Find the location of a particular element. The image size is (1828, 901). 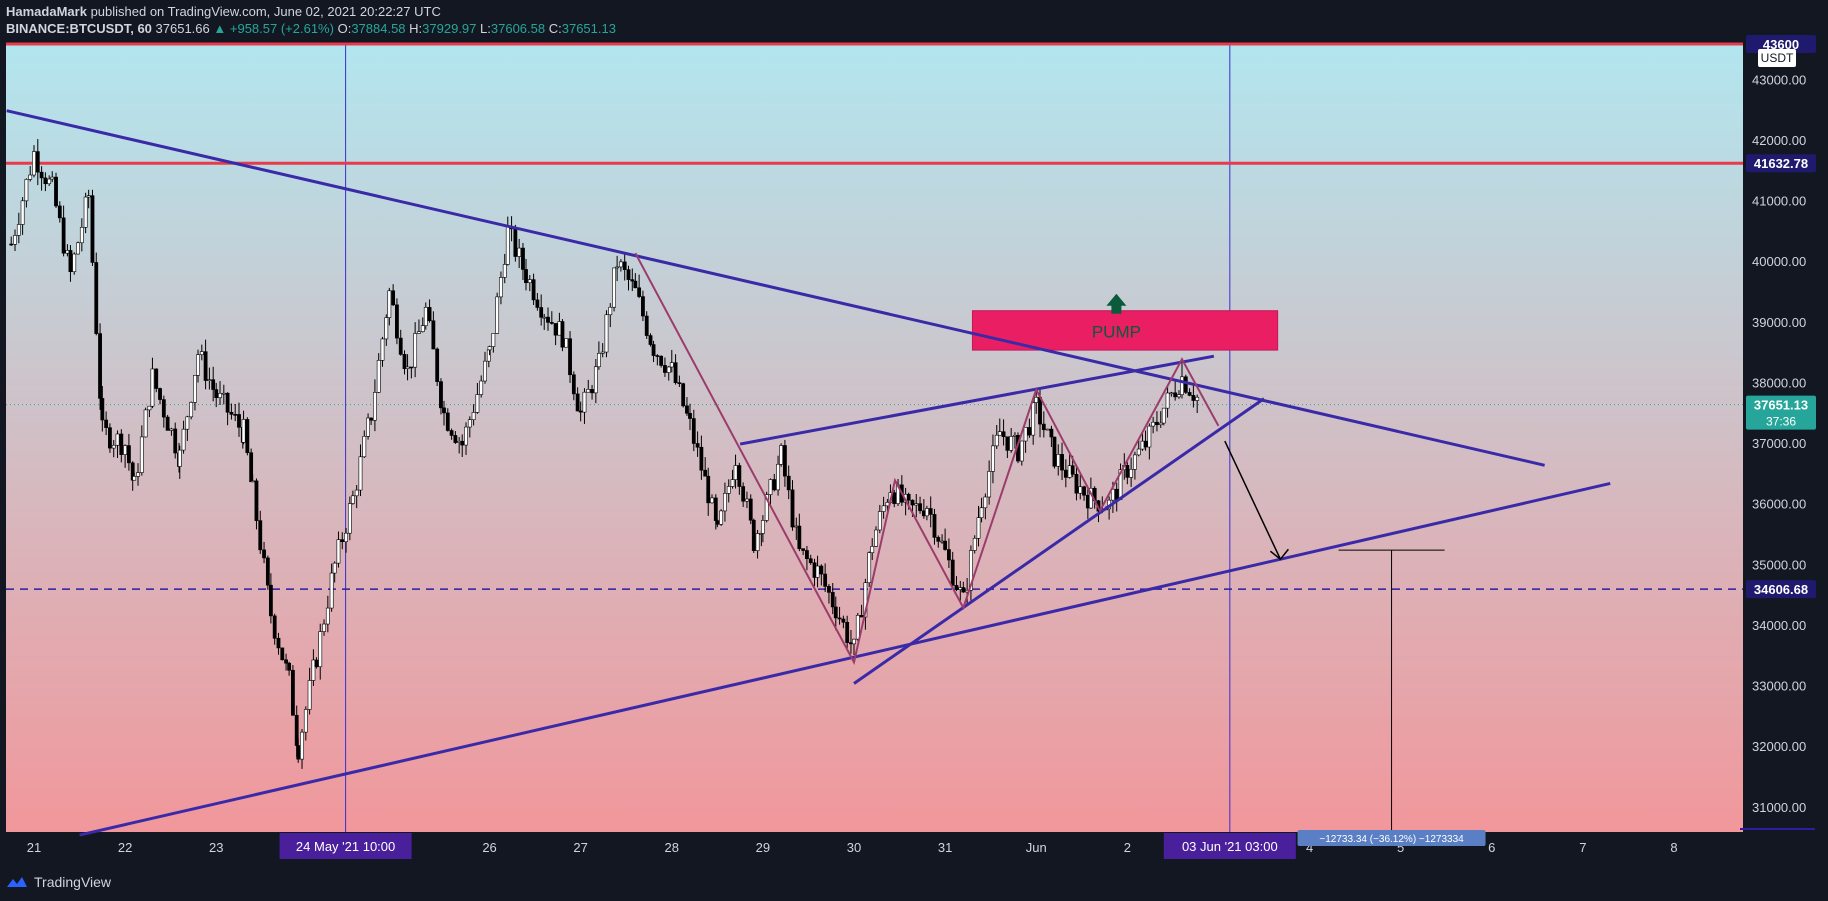

close-value: 37651.13 is located at coordinates (588, 28).